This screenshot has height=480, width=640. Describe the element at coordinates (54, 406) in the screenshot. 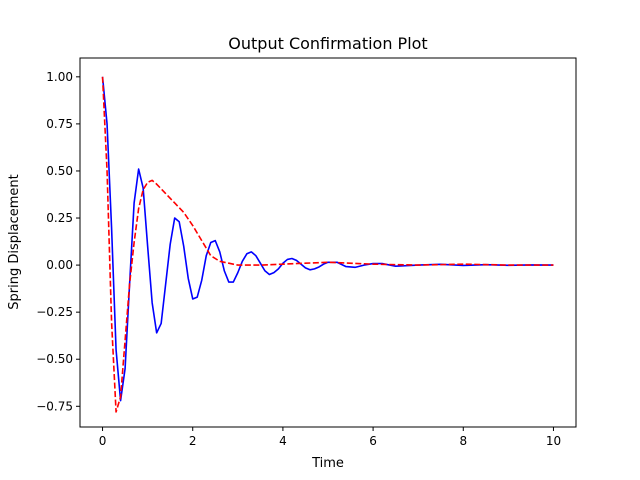

I see `y-tick-label: −0.75` at that location.